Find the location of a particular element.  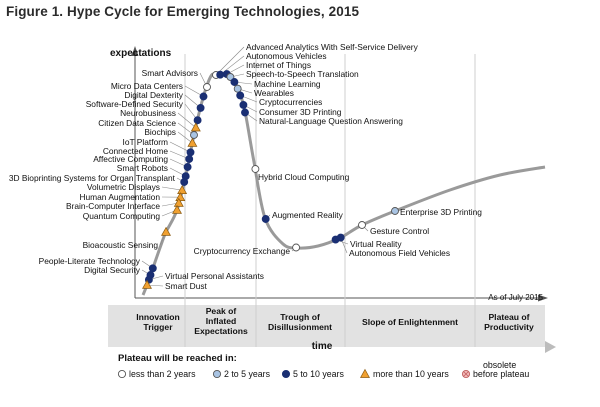

technology-label: Virtual Personal Assistants is located at coordinates (214, 276).